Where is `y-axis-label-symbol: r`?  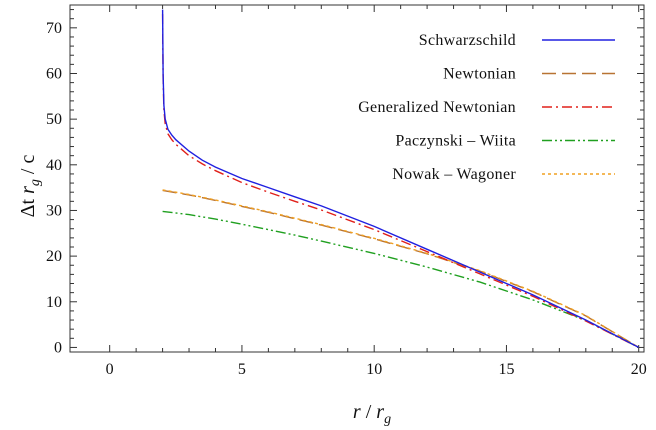
y-axis-label-symbol: r is located at coordinates (28, 190).